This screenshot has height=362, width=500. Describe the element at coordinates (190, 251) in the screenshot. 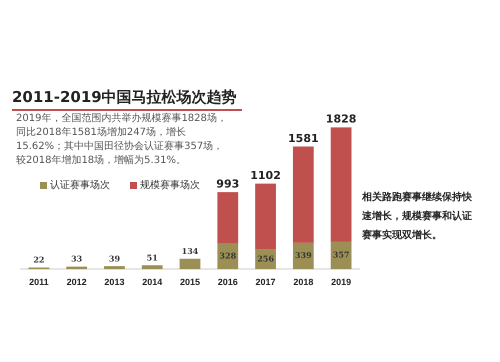

I see `data-label: 134` at that location.